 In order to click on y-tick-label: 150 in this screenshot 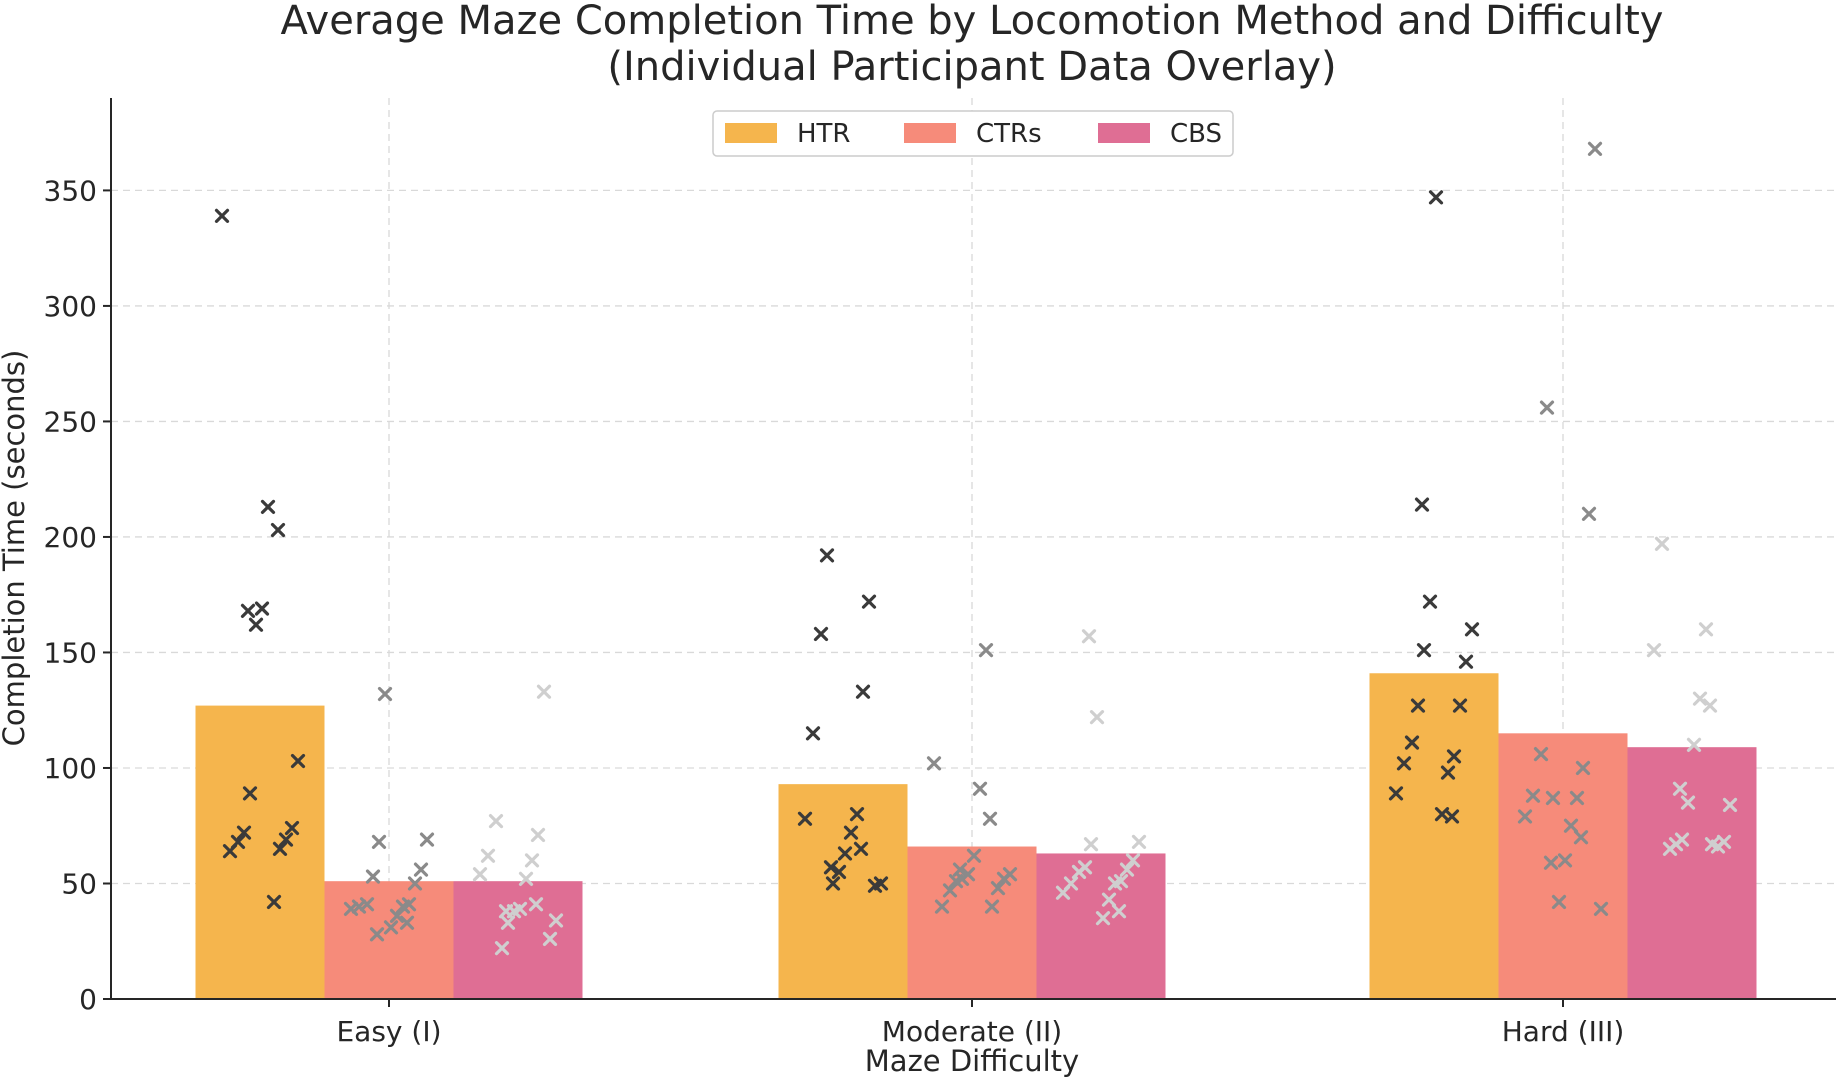, I will do `click(70, 652)`.